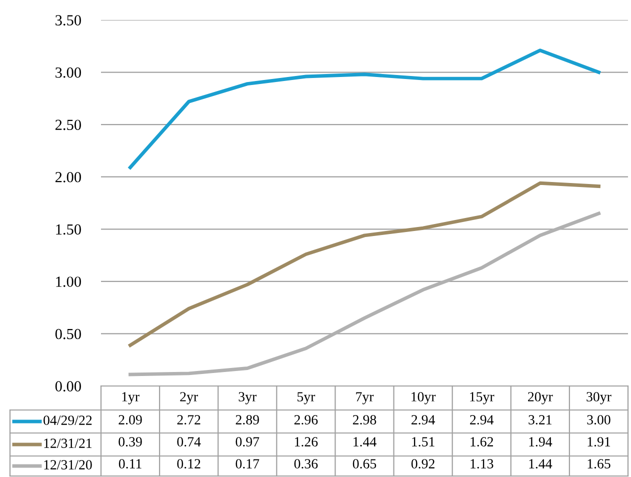 This screenshot has height=477, width=631. Describe the element at coordinates (364, 464) in the screenshot. I see `data-label: 0.65` at that location.